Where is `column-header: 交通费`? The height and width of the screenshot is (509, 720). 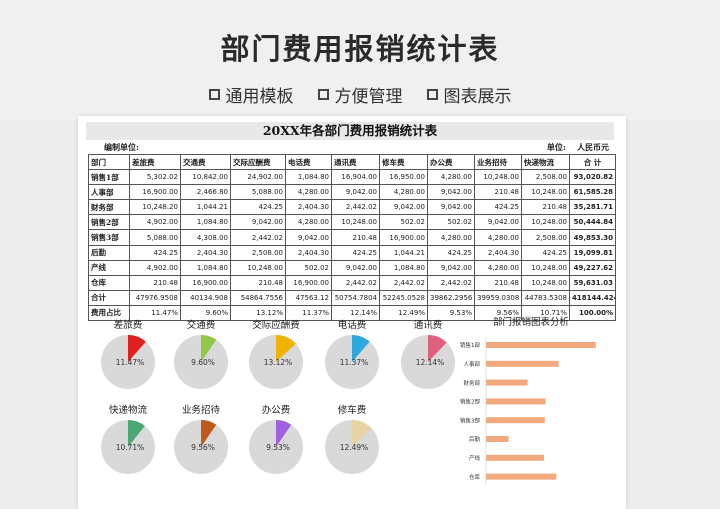
column-header: 交通费 is located at coordinates (205, 162).